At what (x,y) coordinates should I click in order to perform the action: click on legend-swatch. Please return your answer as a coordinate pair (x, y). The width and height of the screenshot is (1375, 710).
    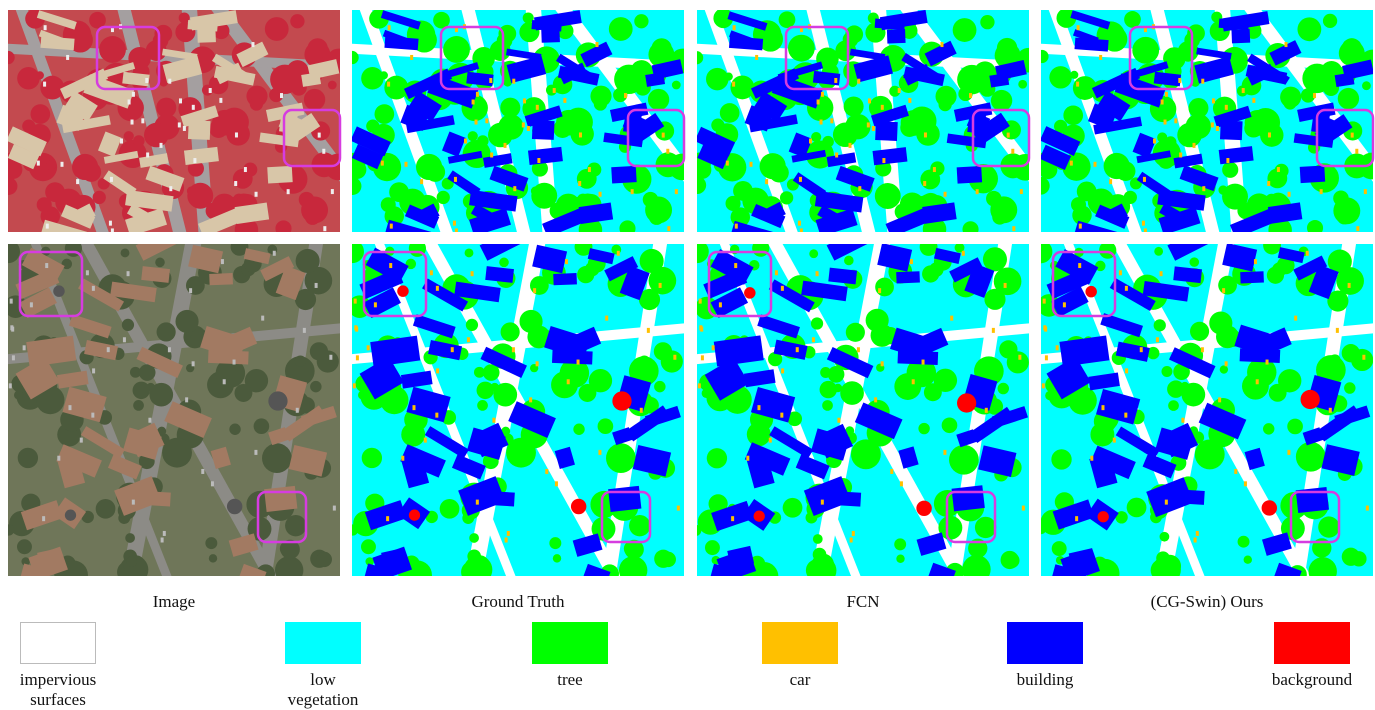
    Looking at the image, I should click on (323, 643).